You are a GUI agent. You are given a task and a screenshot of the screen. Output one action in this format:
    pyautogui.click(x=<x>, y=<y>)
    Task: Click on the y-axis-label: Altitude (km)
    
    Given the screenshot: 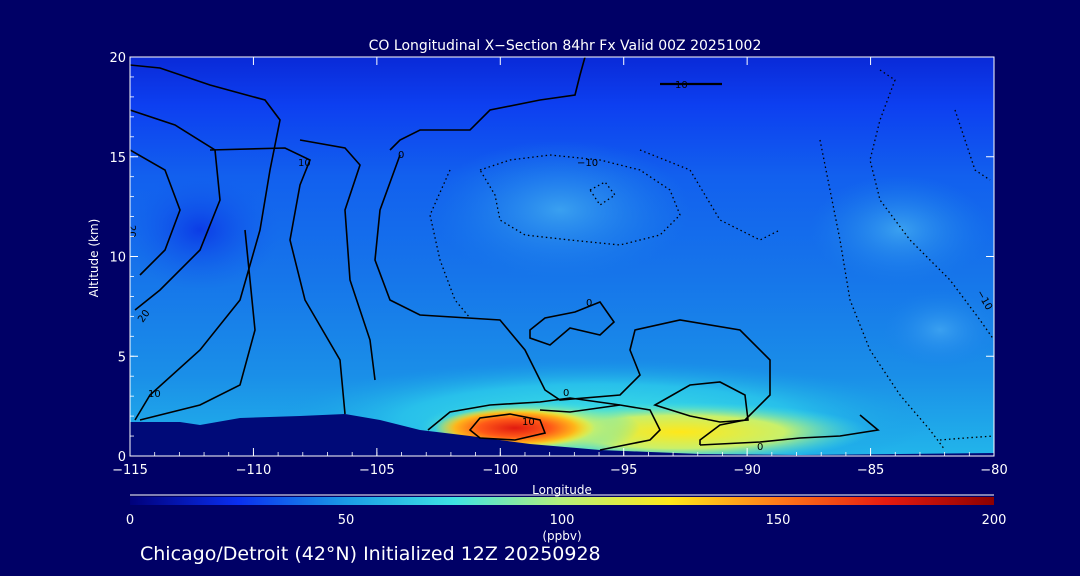 What is the action you would take?
    pyautogui.click(x=94, y=258)
    